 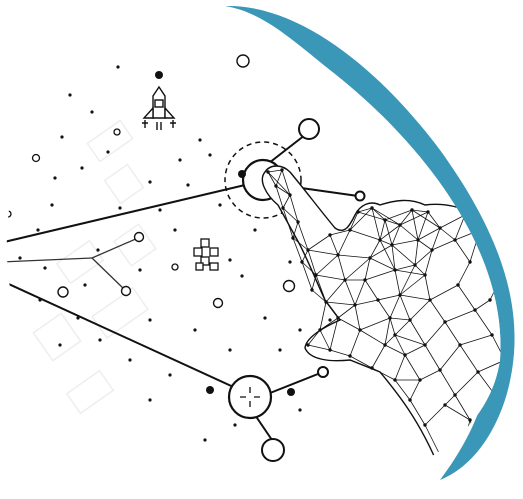 What do you see at coordinates (206, 254) in the screenshot?
I see `block-cluster-icon` at bounding box center [206, 254].